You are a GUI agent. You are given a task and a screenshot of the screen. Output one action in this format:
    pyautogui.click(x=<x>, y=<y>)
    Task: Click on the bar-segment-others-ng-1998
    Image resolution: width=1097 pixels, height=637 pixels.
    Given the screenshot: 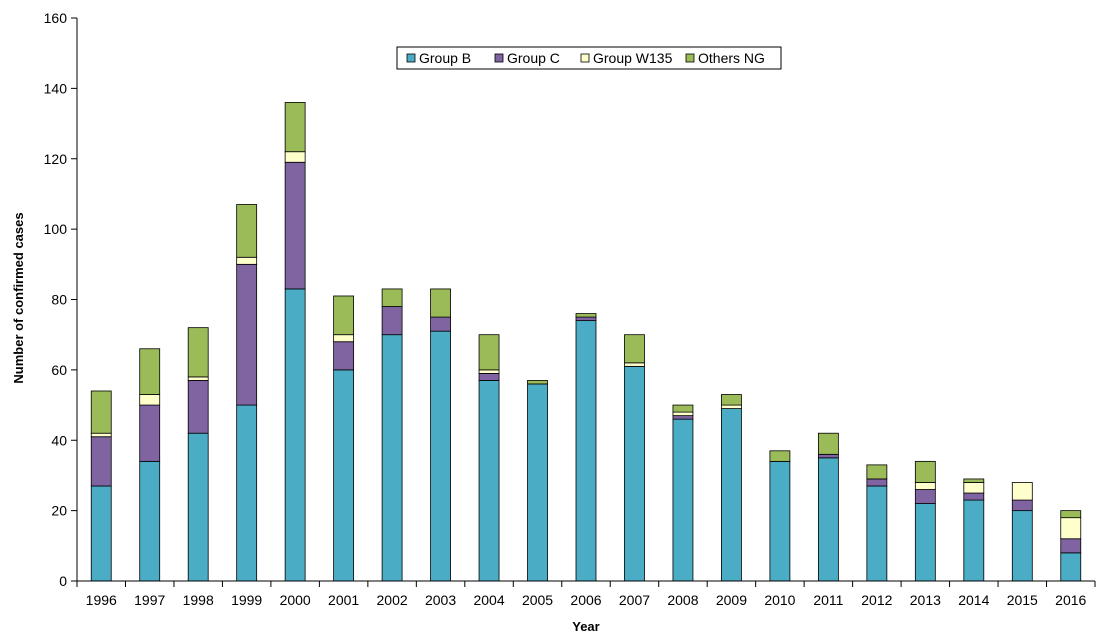 What is the action you would take?
    pyautogui.click(x=198, y=352)
    